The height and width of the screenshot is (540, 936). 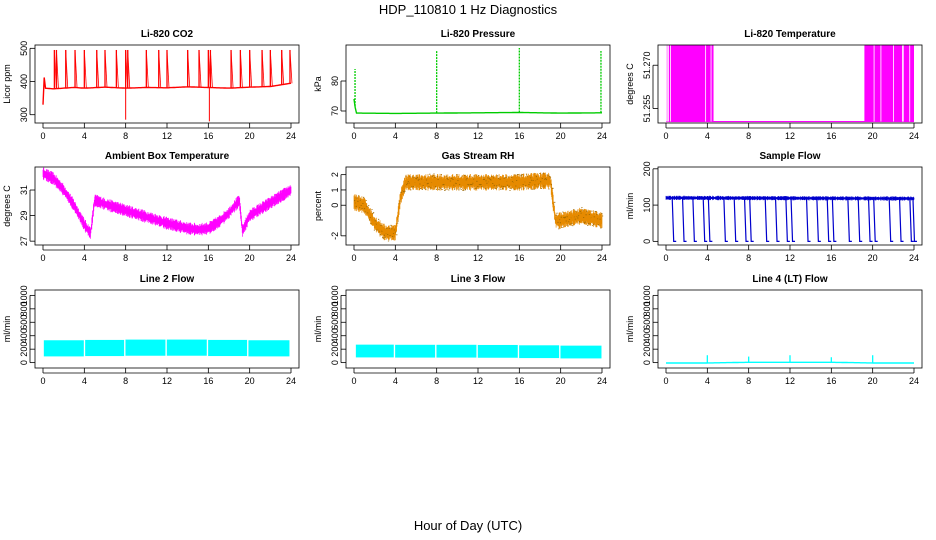 What do you see at coordinates (335, 81) in the screenshot?
I see `y-tick-label: 80` at bounding box center [335, 81].